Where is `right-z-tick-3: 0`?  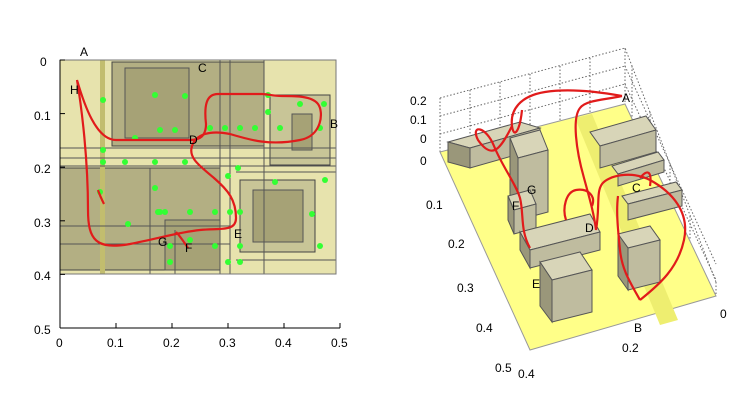
right-z-tick-3: 0 is located at coordinates (423, 161).